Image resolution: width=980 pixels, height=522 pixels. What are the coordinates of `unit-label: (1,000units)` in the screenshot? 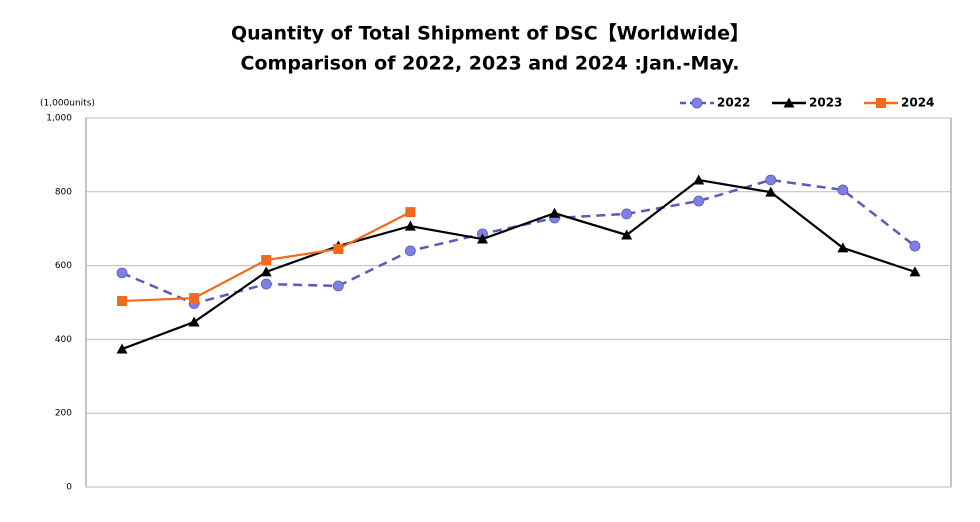 It's located at (67, 104).